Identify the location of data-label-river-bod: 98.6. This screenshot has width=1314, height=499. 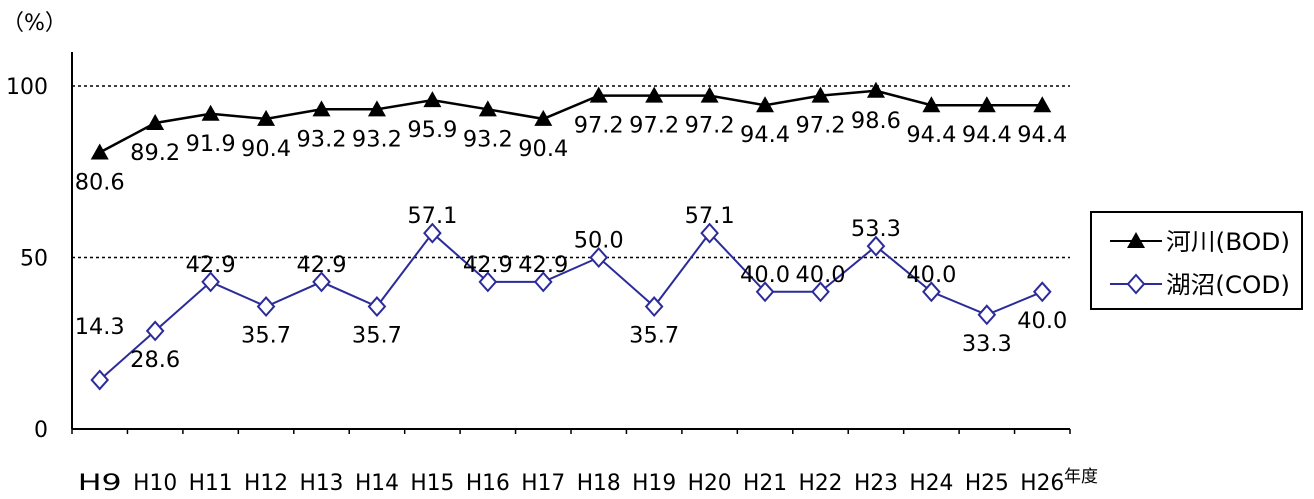
(876, 121).